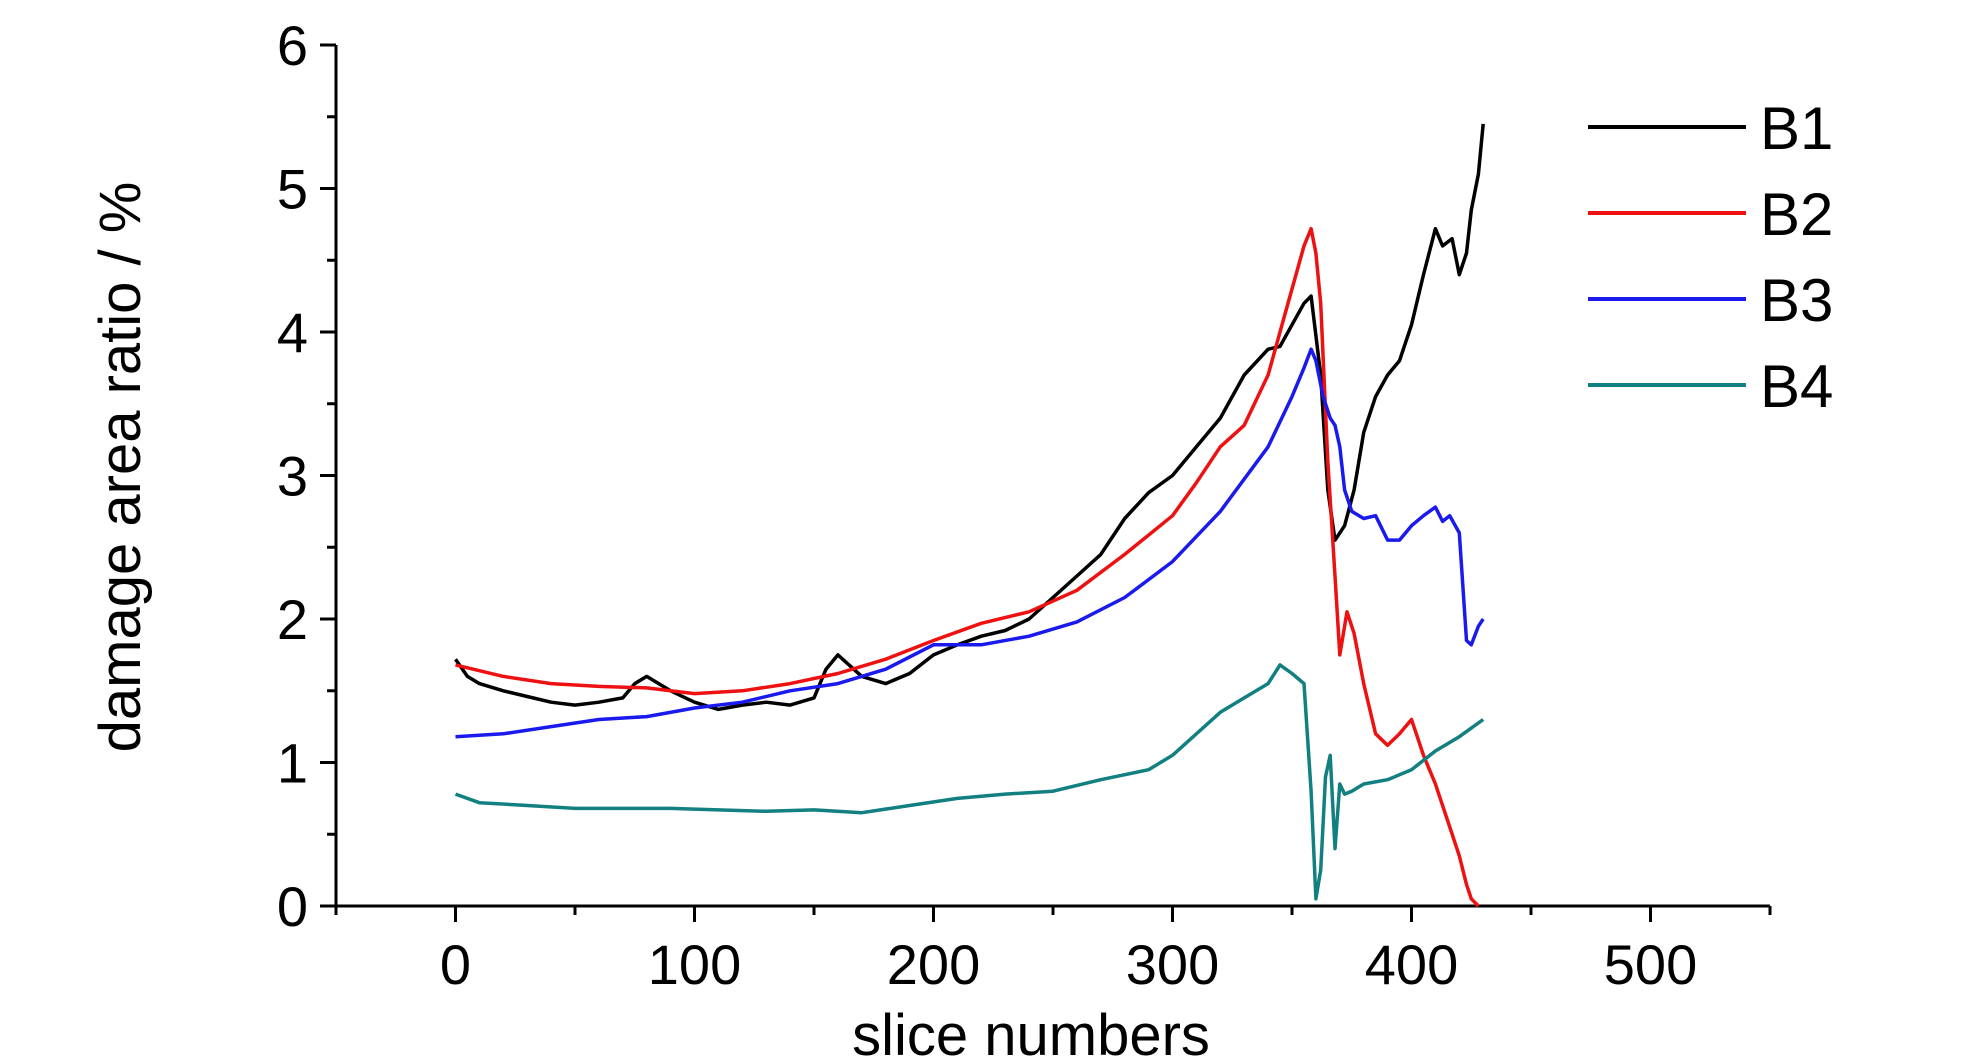 The width and height of the screenshot is (1984, 1062). I want to click on x-axis-title: slice numbers, so click(1031, 1032).